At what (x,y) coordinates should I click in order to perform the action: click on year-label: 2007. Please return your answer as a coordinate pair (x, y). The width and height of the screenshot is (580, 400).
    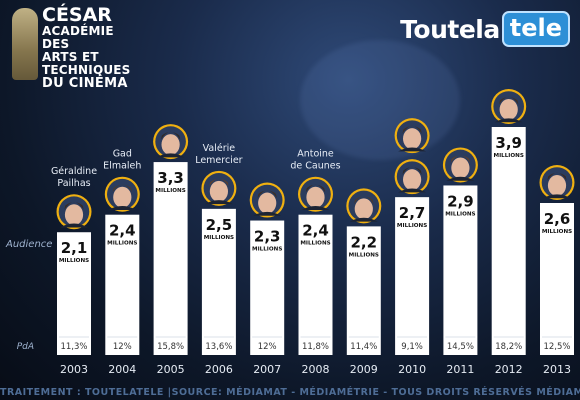
    Looking at the image, I should click on (267, 369).